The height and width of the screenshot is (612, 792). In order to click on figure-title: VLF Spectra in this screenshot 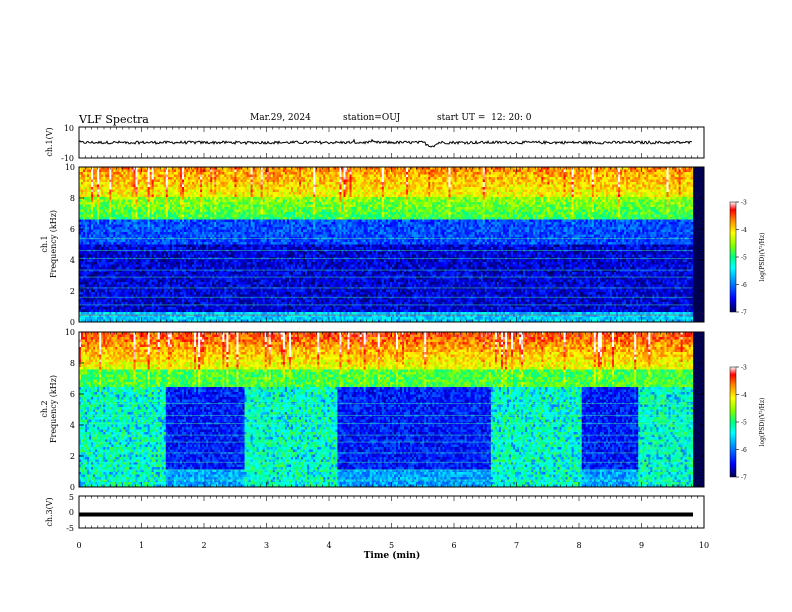, I will do `click(114, 119)`.